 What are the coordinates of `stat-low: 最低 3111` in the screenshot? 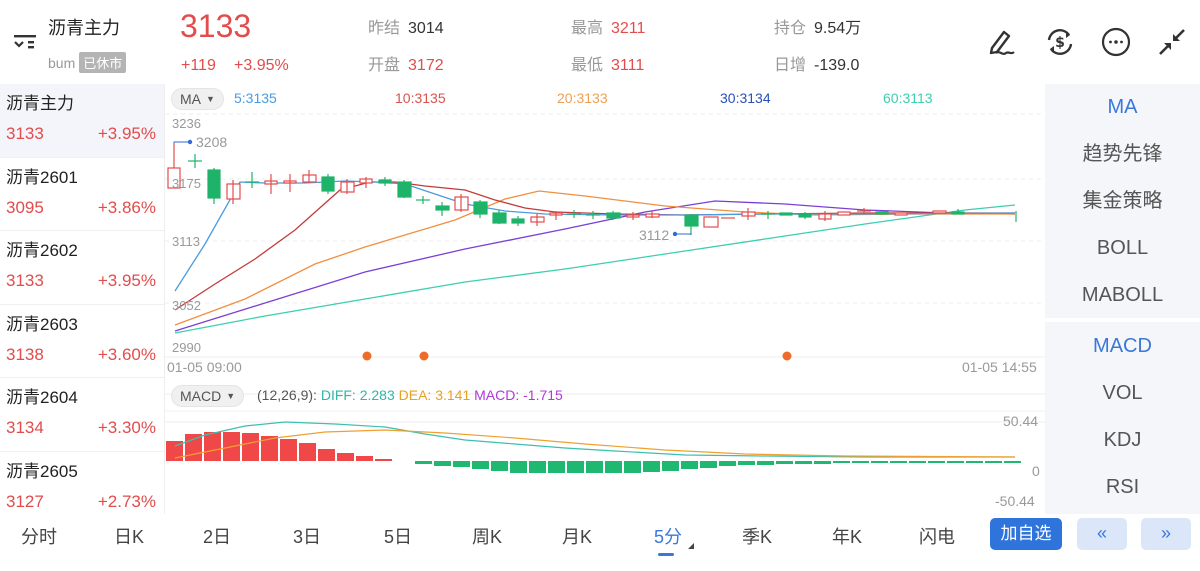 It's located at (607, 63).